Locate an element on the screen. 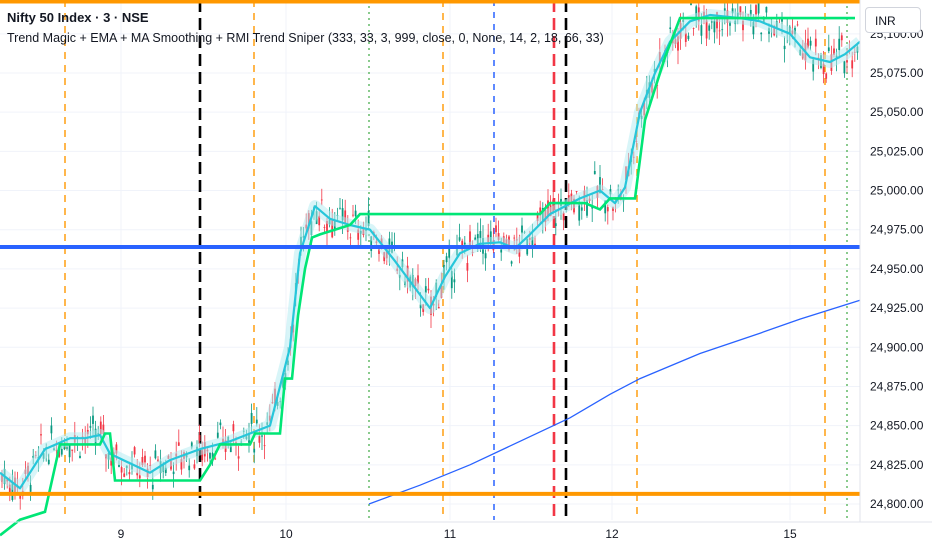 Image resolution: width=932 pixels, height=550 pixels. y-tick-label: 24,800.00 is located at coordinates (897, 504).